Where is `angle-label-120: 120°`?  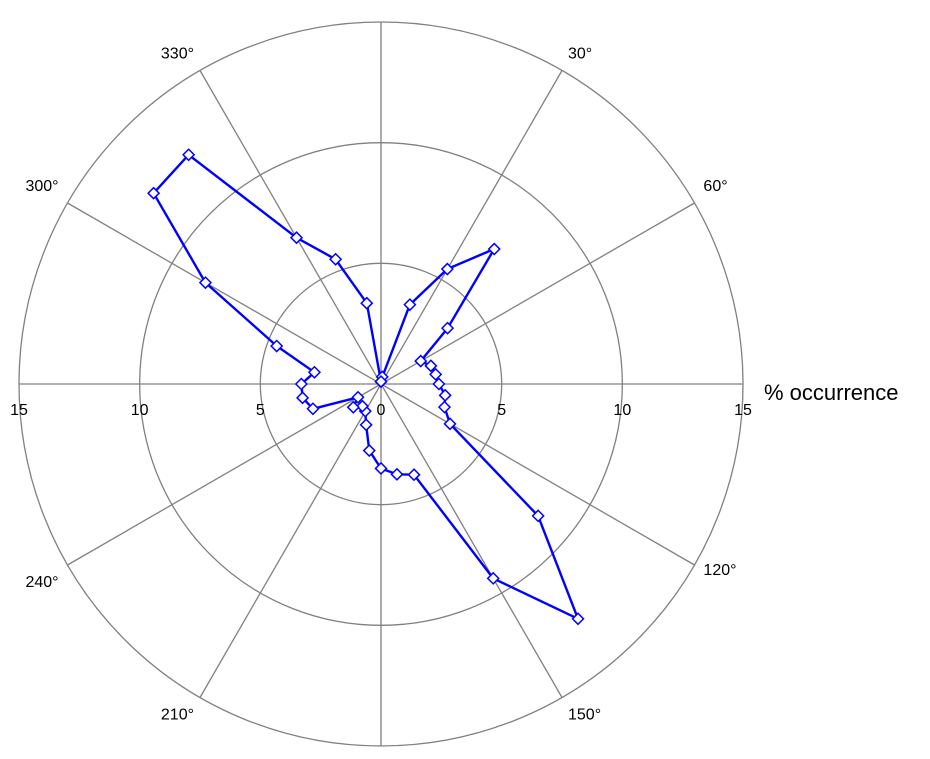 angle-label-120: 120° is located at coordinates (719, 570).